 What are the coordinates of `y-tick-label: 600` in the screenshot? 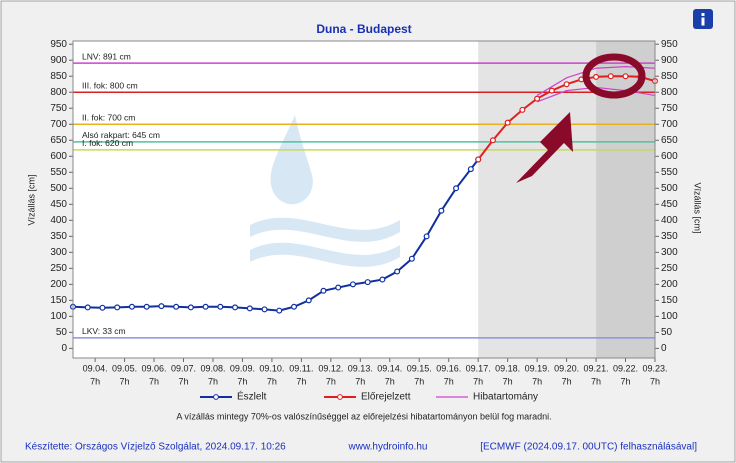 It's located at (58, 156).